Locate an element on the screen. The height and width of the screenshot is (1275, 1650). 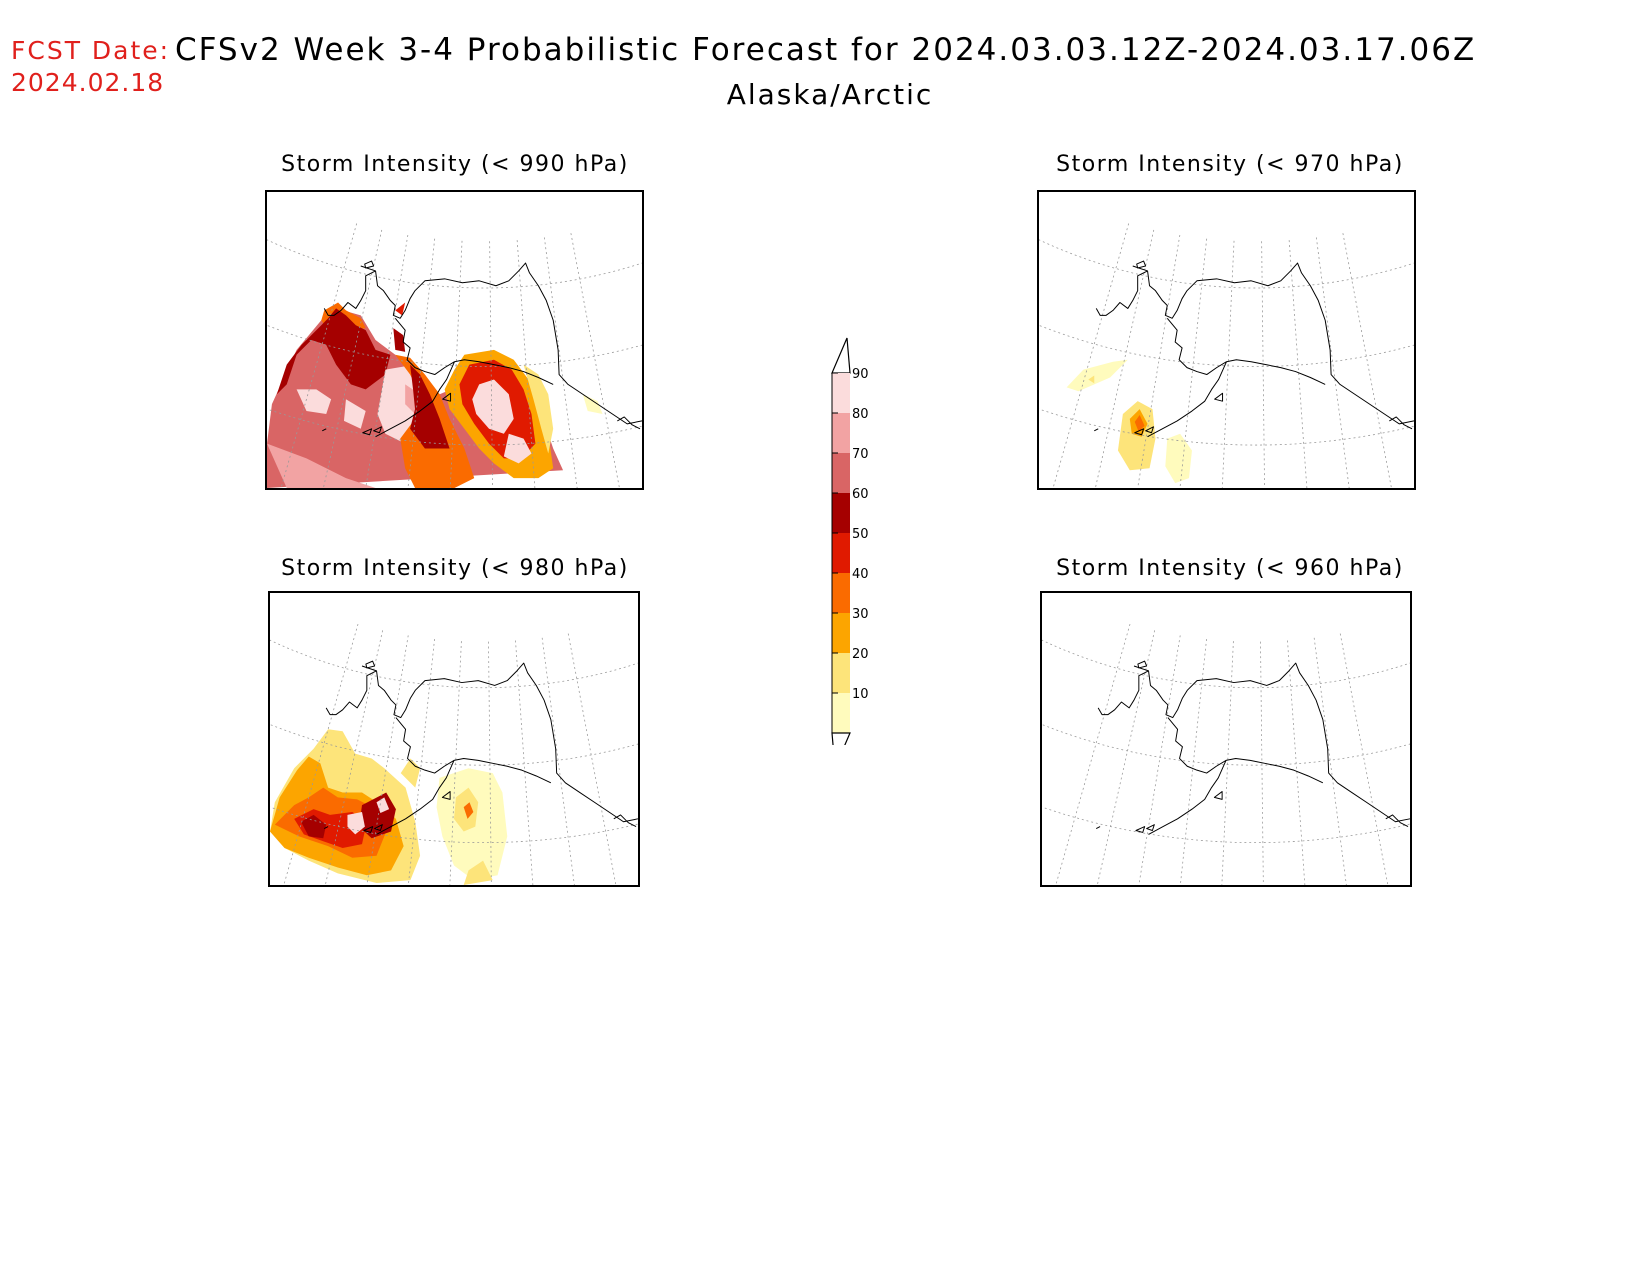
panel-title-970: Storm Intensity (< 970 hPa) is located at coordinates (1230, 164).